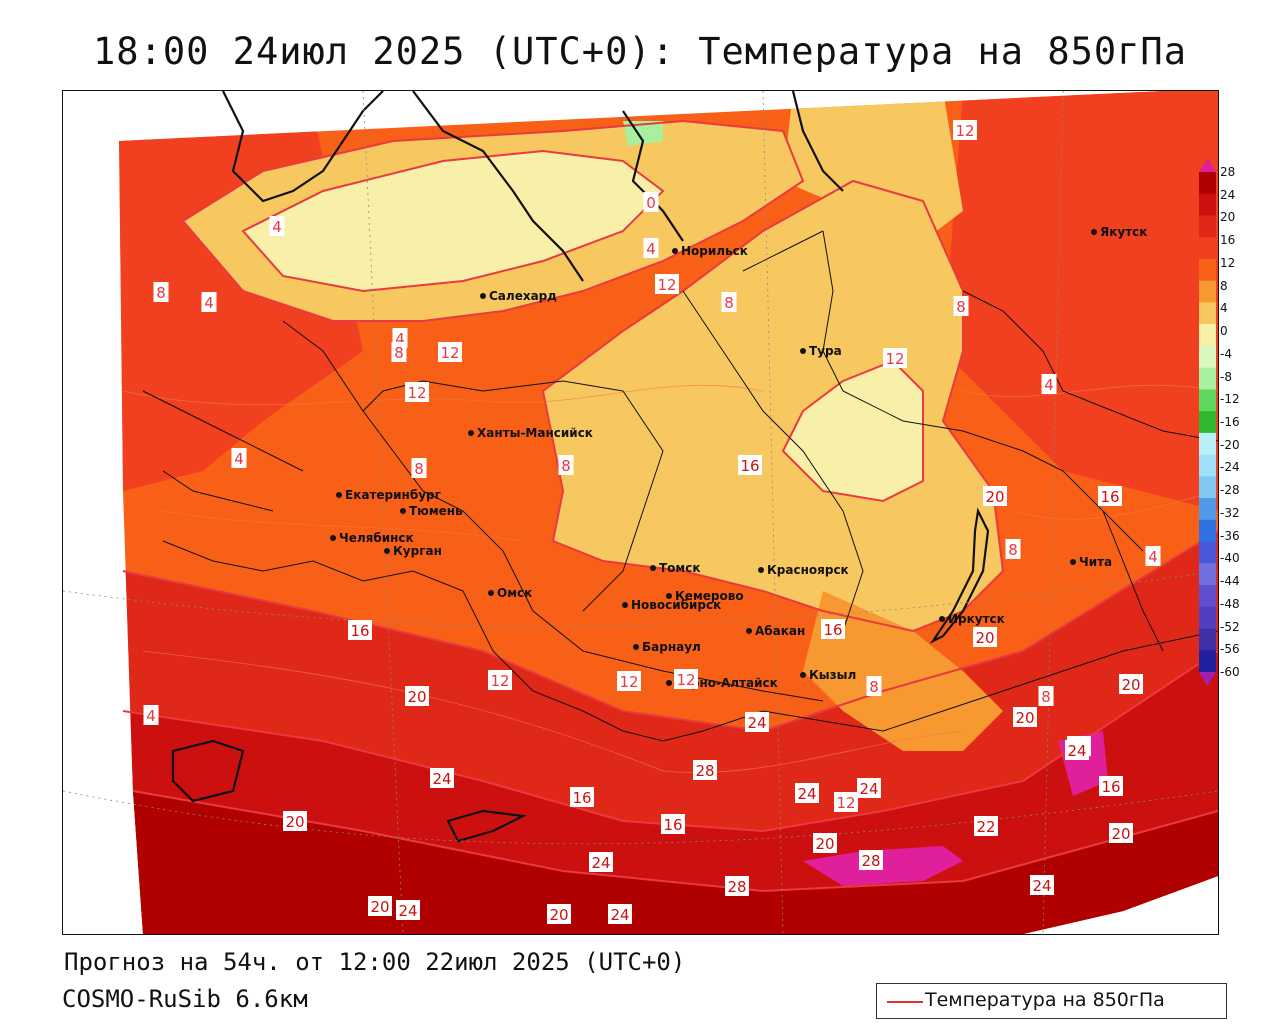 This screenshot has height=1024, width=1280. I want to click on city-5: Екатеринбург, so click(388, 495).